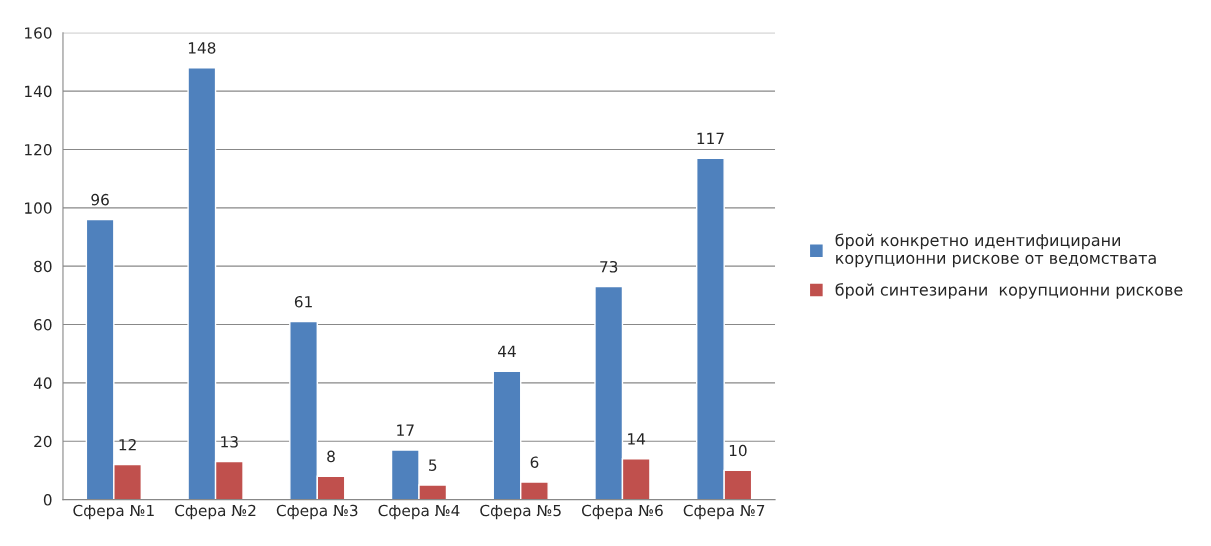 This screenshot has width=1211, height=546. Describe the element at coordinates (38, 208) in the screenshot. I see `y-tick-label: 100` at that location.